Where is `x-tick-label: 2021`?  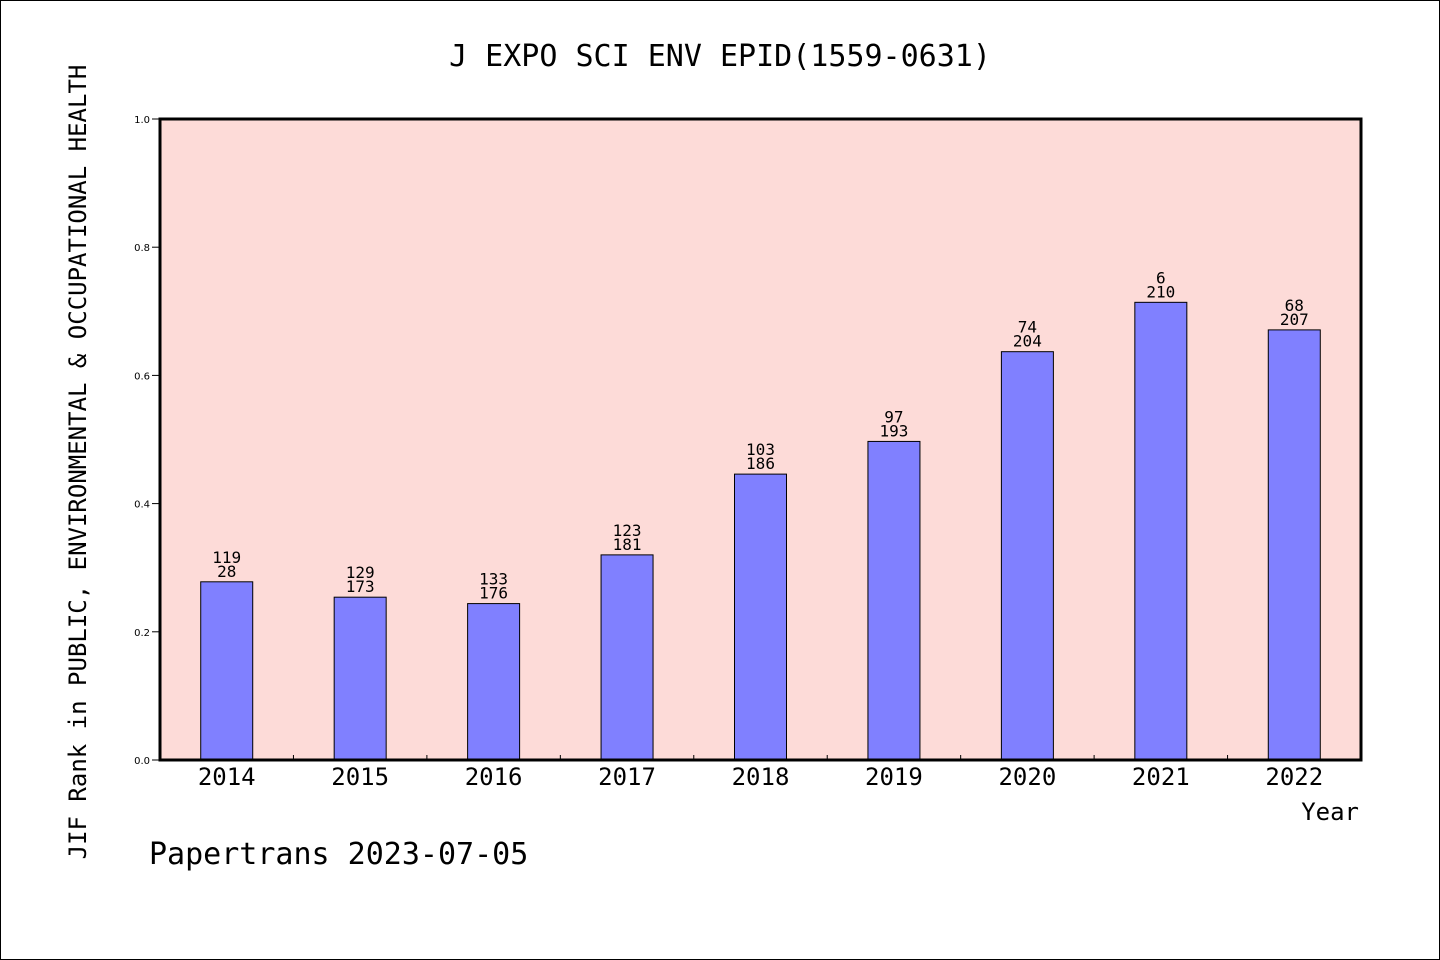 x-tick-label: 2021 is located at coordinates (1161, 777).